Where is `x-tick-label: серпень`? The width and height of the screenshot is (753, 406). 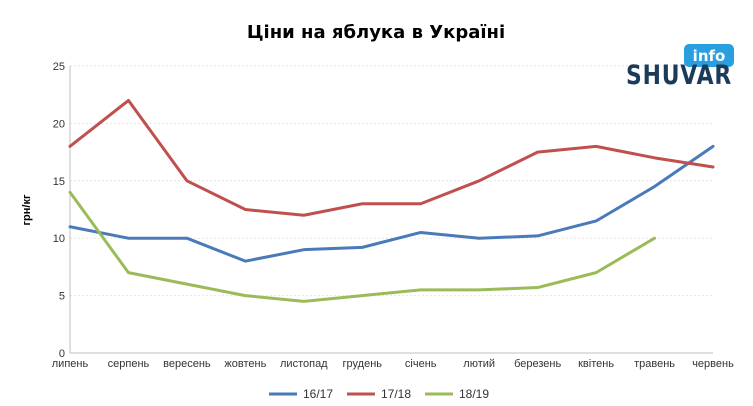
x-tick-label: серпень is located at coordinates (129, 364).